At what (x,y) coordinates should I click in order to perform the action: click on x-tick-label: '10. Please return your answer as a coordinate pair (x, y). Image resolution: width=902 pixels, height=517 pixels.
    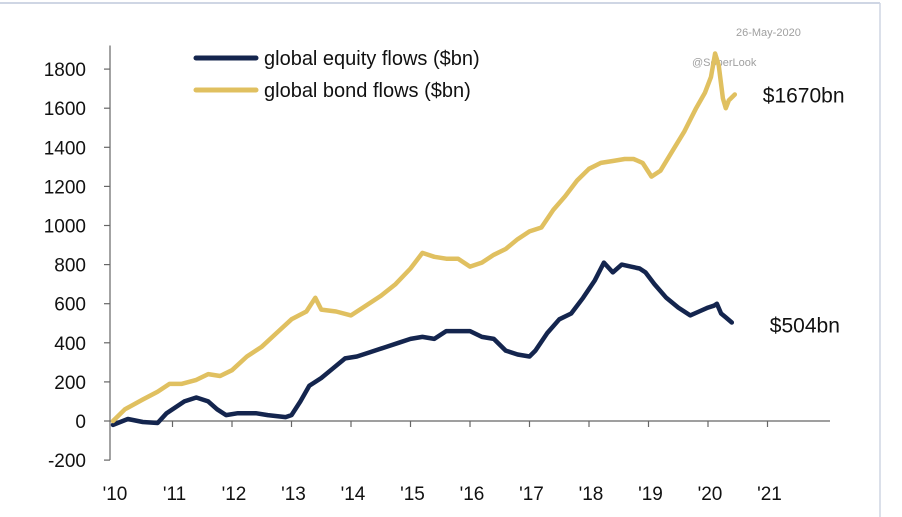
    Looking at the image, I should click on (115, 494).